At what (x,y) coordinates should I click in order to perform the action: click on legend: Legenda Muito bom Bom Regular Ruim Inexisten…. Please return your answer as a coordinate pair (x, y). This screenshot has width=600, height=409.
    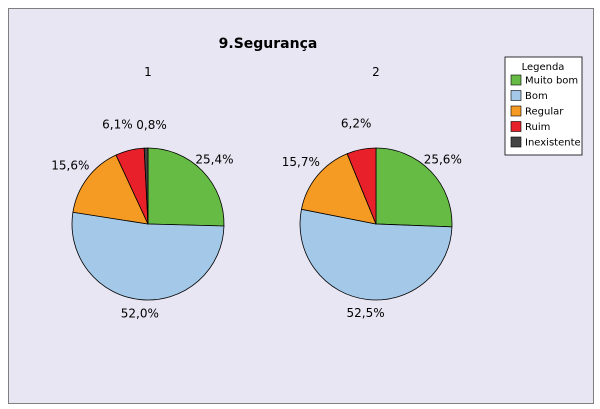
    Looking at the image, I should click on (543, 106).